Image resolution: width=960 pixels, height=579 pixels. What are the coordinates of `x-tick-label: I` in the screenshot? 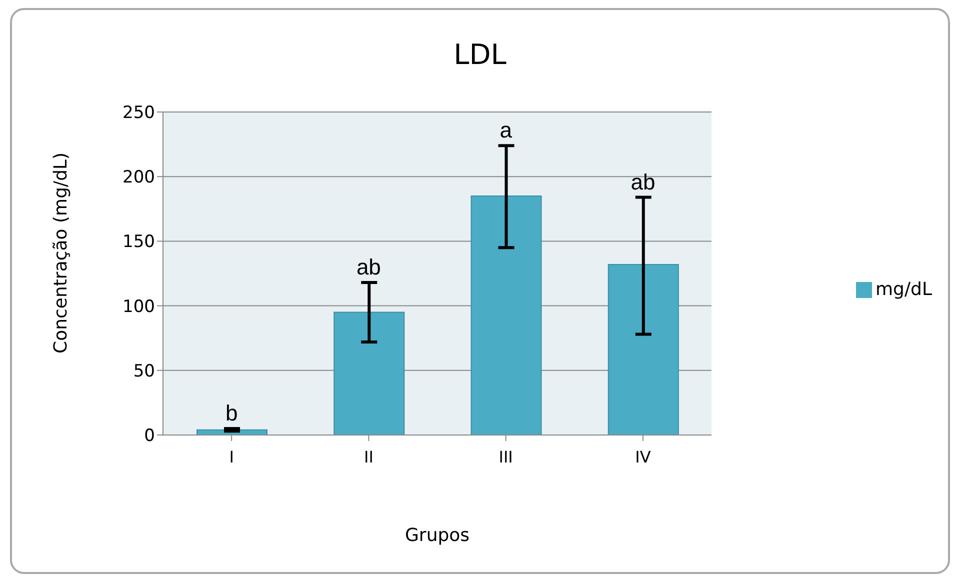 It's located at (231, 456).